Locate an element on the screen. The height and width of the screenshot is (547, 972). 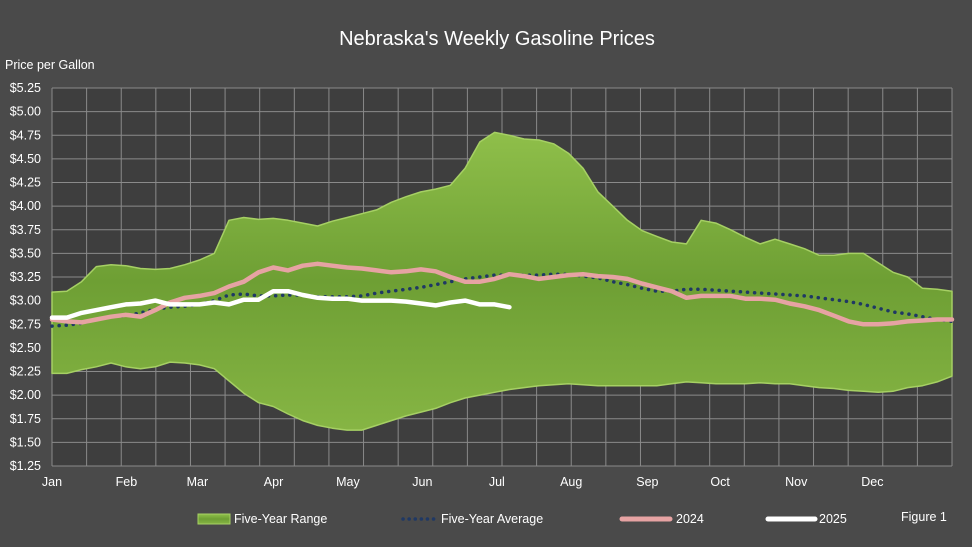
y-tick-label: $1.50 is located at coordinates (25, 442).